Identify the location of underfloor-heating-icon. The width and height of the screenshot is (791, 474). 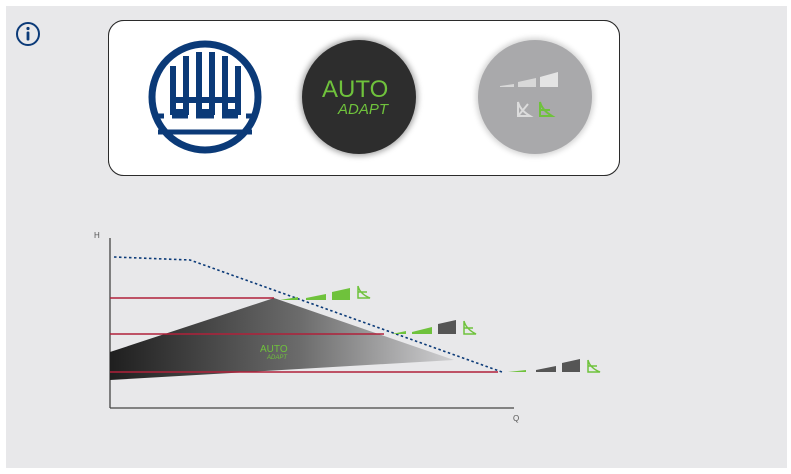
(205, 97).